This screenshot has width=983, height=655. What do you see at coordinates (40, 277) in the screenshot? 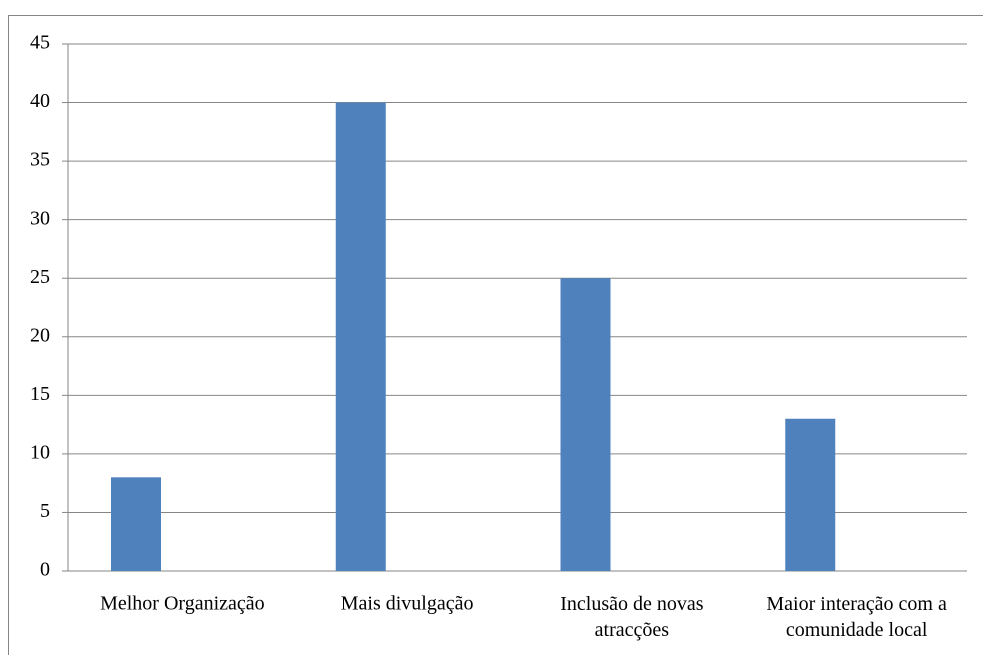
I see `y-tick-label: 25` at bounding box center [40, 277].